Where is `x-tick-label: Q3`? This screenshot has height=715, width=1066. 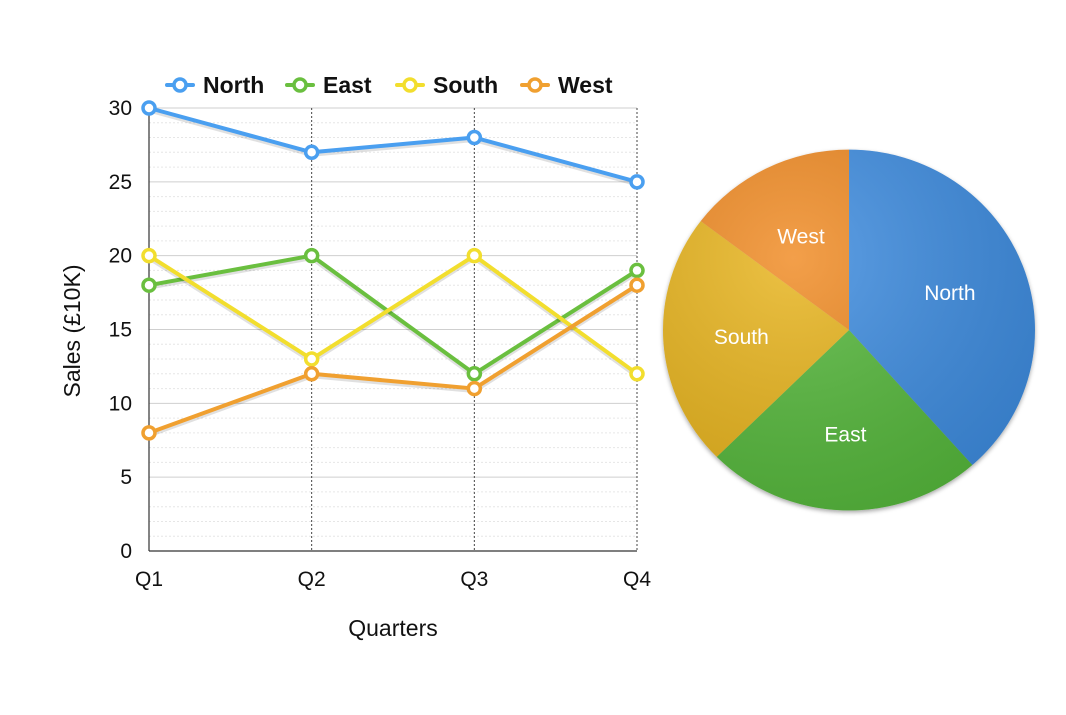
x-tick-label: Q3 is located at coordinates (474, 579).